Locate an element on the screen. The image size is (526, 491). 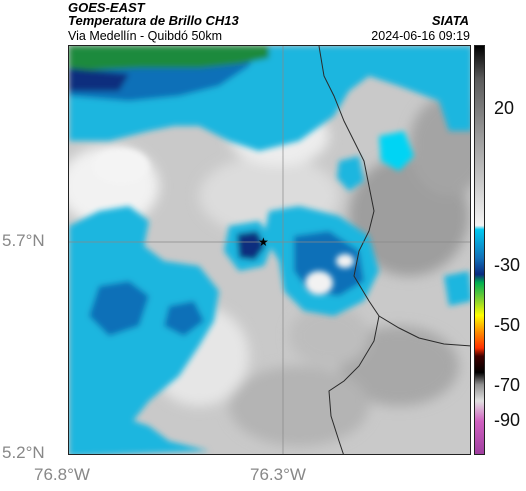
temperature-colorbar is located at coordinates (479, 250).